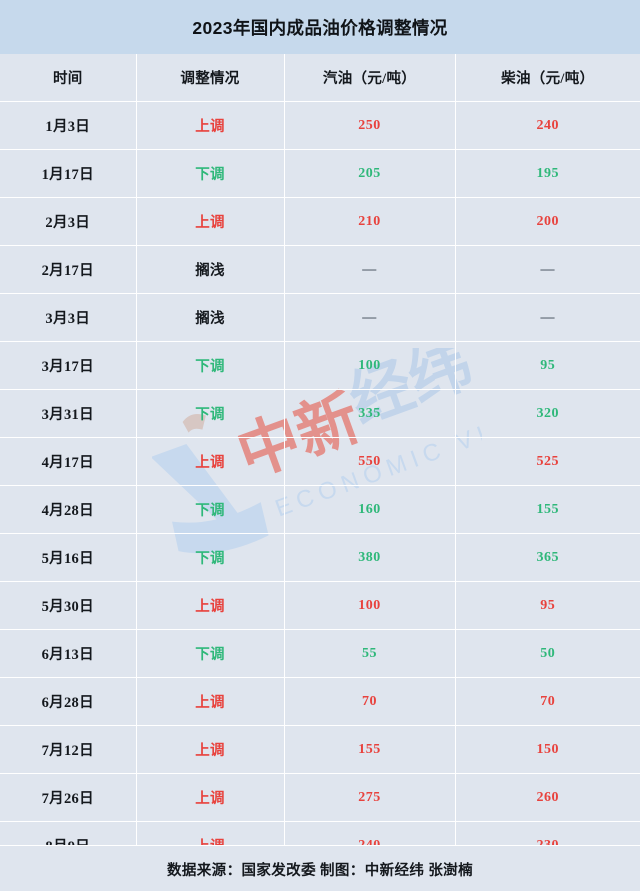 The image size is (640, 891). I want to click on cell-gasoline: 335, so click(370, 413).